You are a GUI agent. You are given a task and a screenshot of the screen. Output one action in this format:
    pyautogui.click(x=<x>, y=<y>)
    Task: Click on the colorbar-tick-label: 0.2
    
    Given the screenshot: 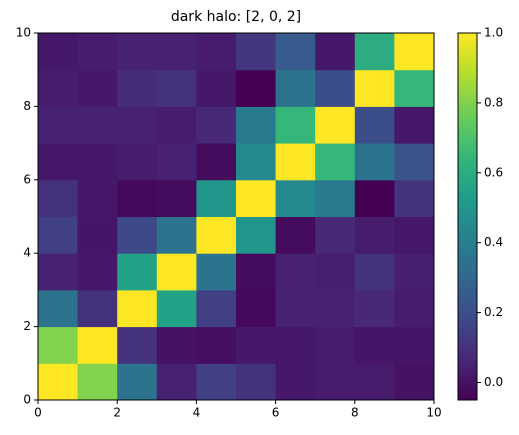 What is the action you would take?
    pyautogui.click(x=493, y=312)
    